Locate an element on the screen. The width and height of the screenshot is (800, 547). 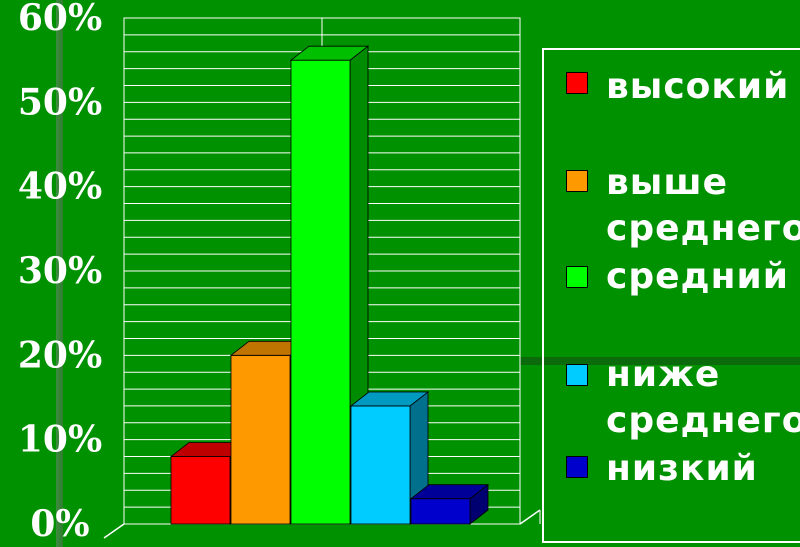
y-tick-label: 20% is located at coordinates (60, 355).